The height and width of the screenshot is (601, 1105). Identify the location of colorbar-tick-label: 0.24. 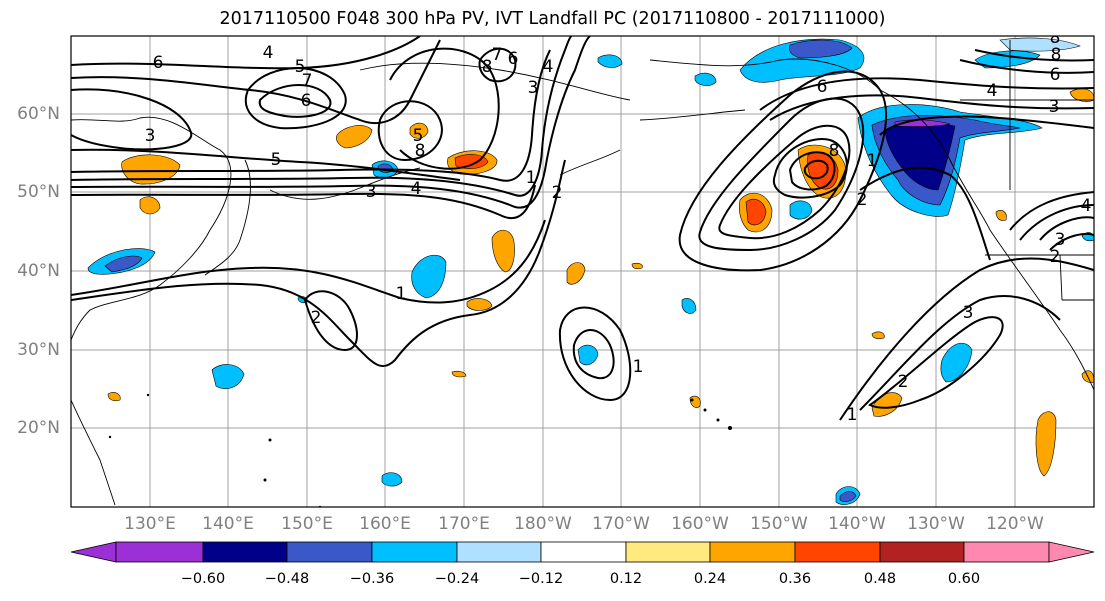
(710, 579).